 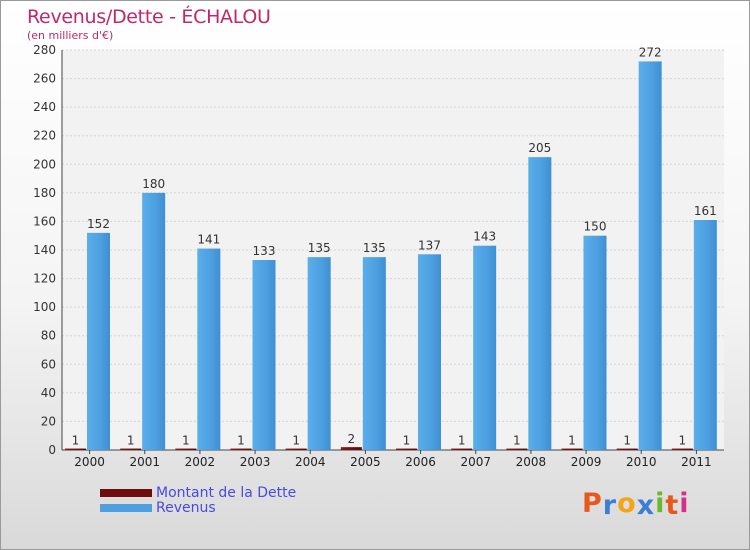 I want to click on x-tick-label: 2001, so click(x=144, y=462).